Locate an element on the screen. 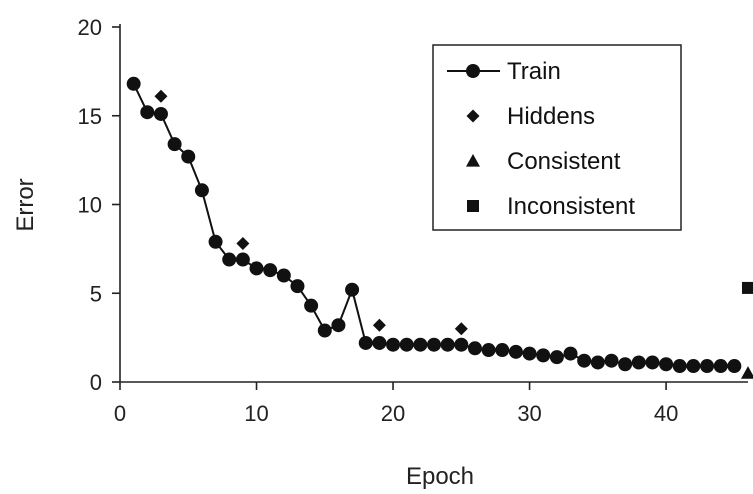 The height and width of the screenshot is (494, 753). inconsistent-series is located at coordinates (747, 287).